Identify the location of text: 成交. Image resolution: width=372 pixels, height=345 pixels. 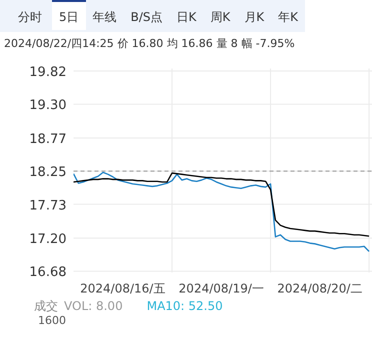
(46, 306).